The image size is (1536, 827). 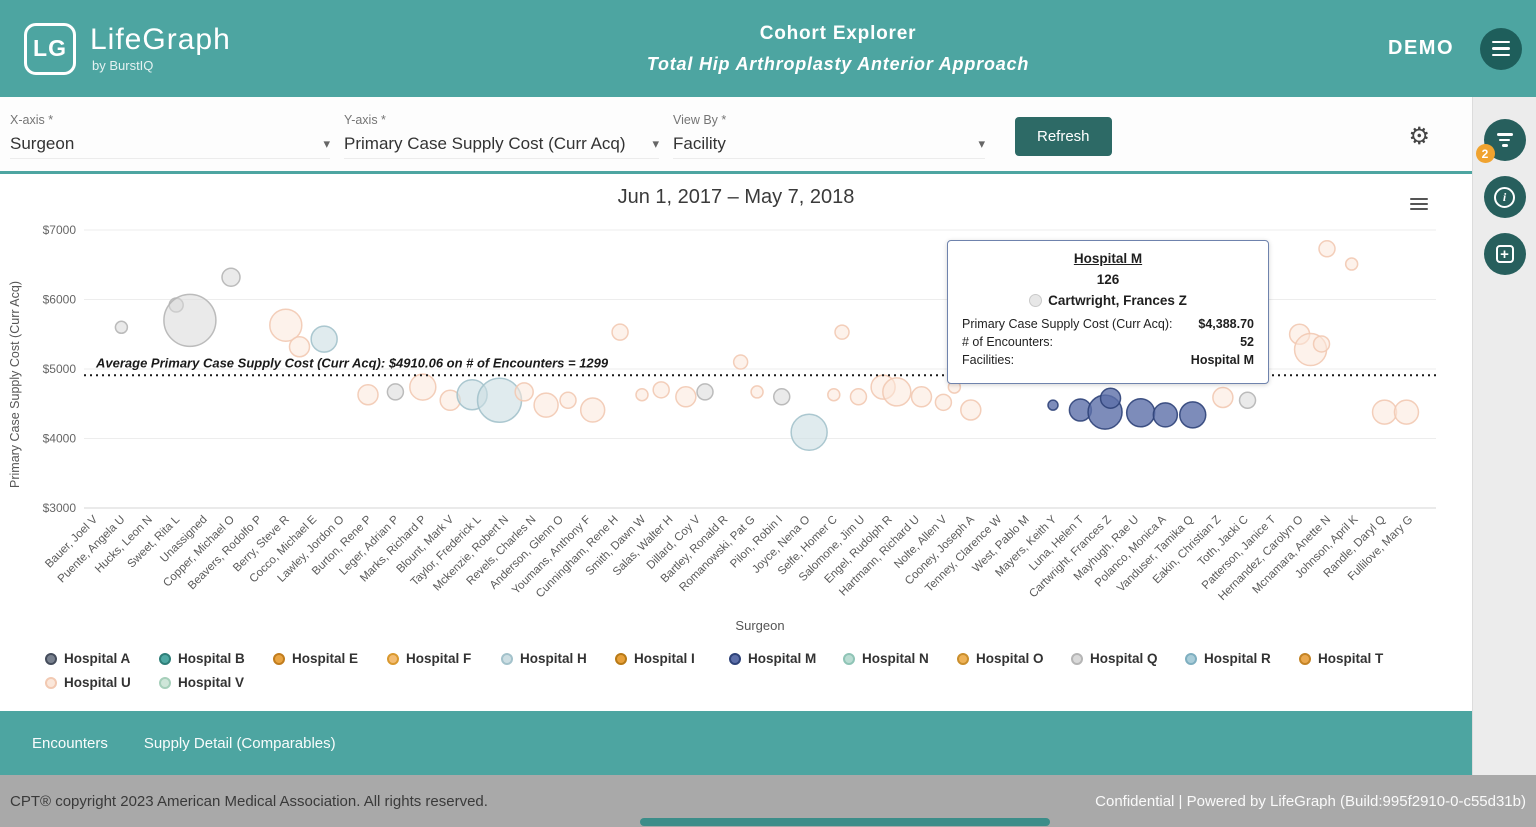 I want to click on legend-label: Hospital I, so click(x=664, y=658).